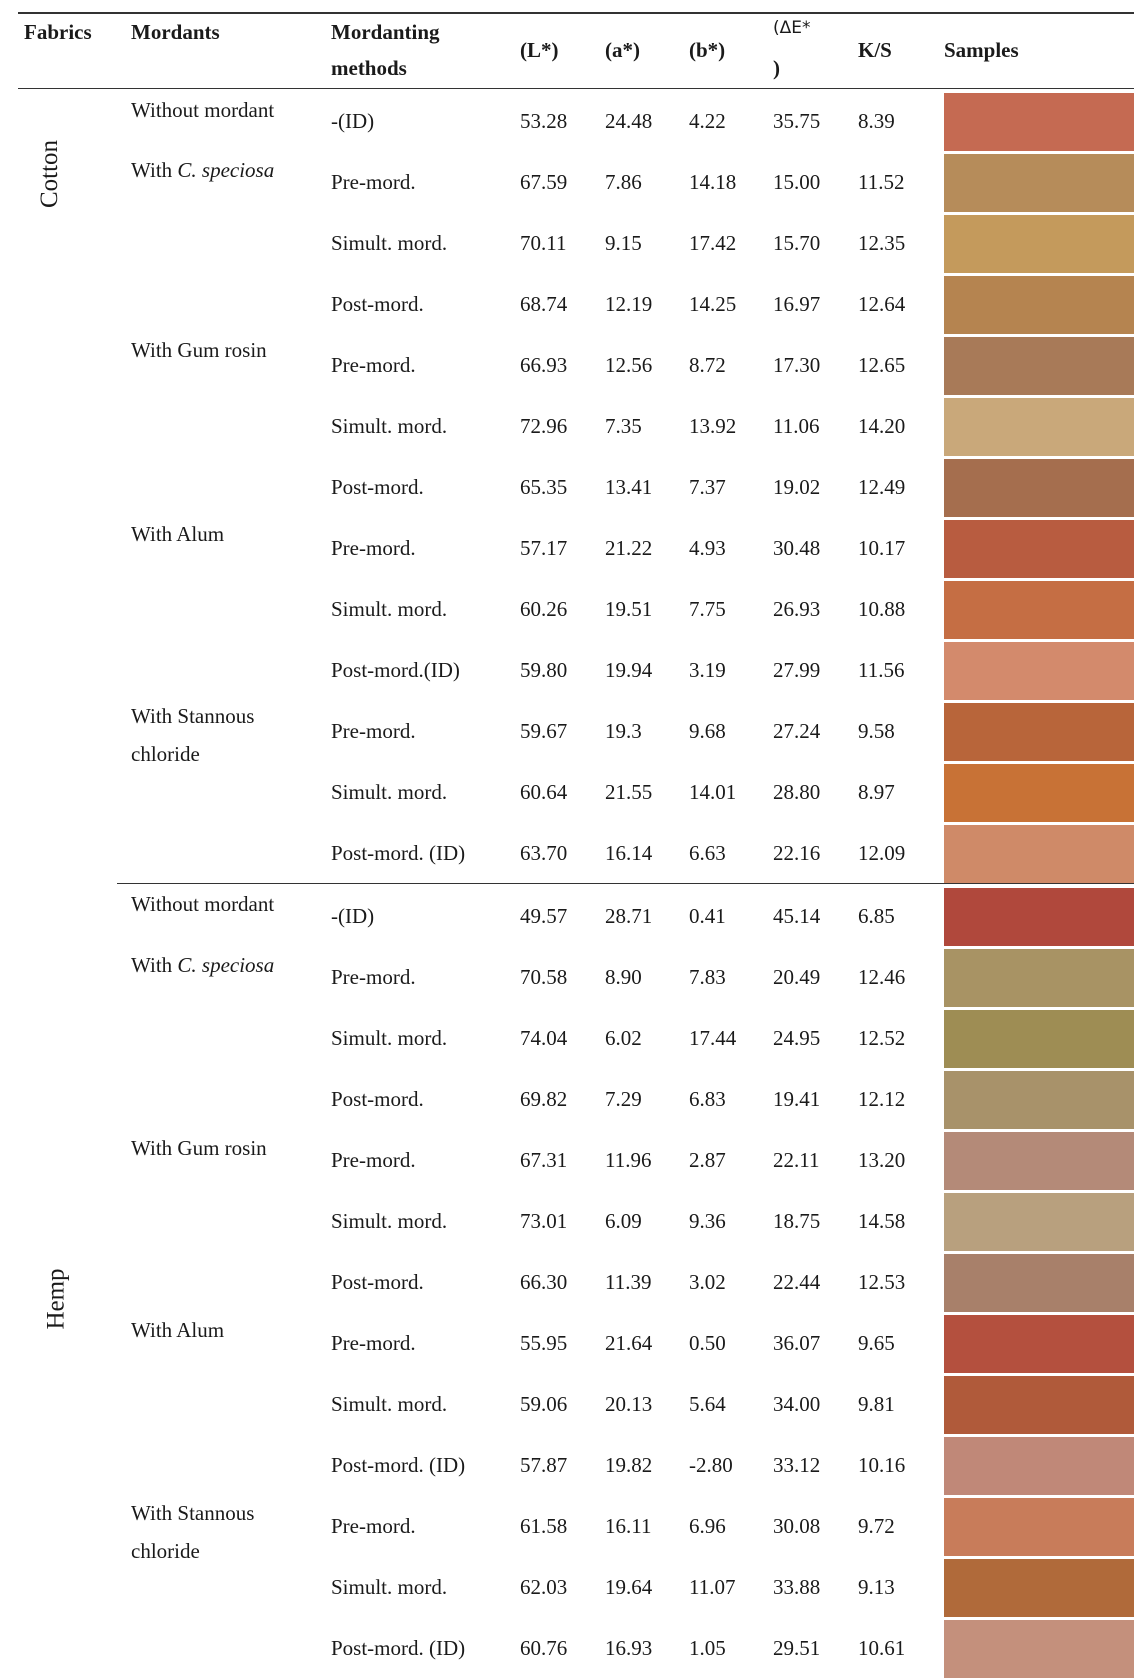  Describe the element at coordinates (567, 182) in the screenshot. I see `table-row: Pre-mord. 67.59 7.86 14.18 15.00 11.52` at that location.